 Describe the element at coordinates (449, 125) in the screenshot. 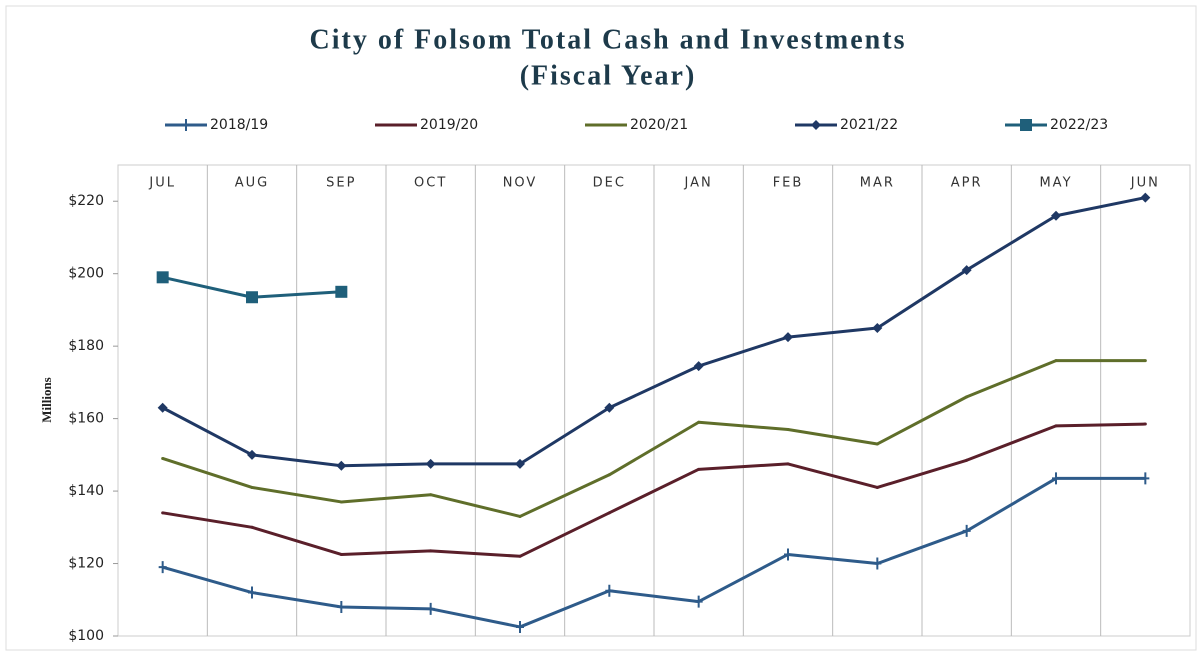

I see `legend-label: 2019/20` at that location.